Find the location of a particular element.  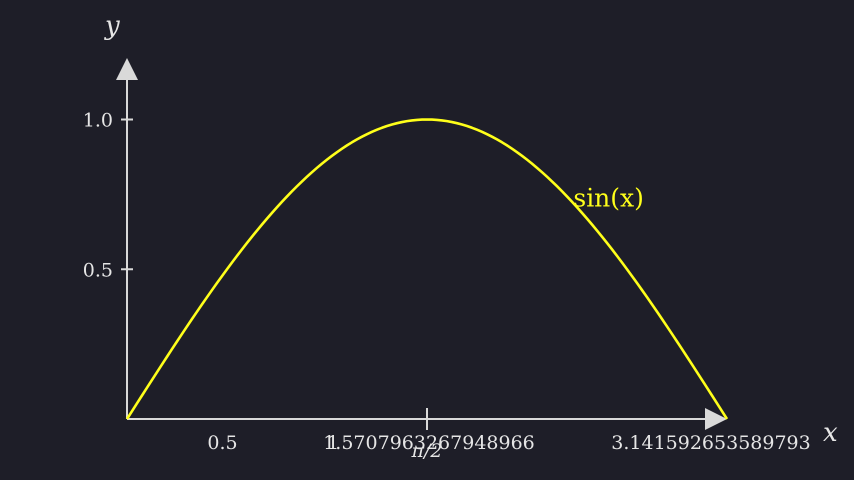

x-tick-label: 0.5 is located at coordinates (222, 443).